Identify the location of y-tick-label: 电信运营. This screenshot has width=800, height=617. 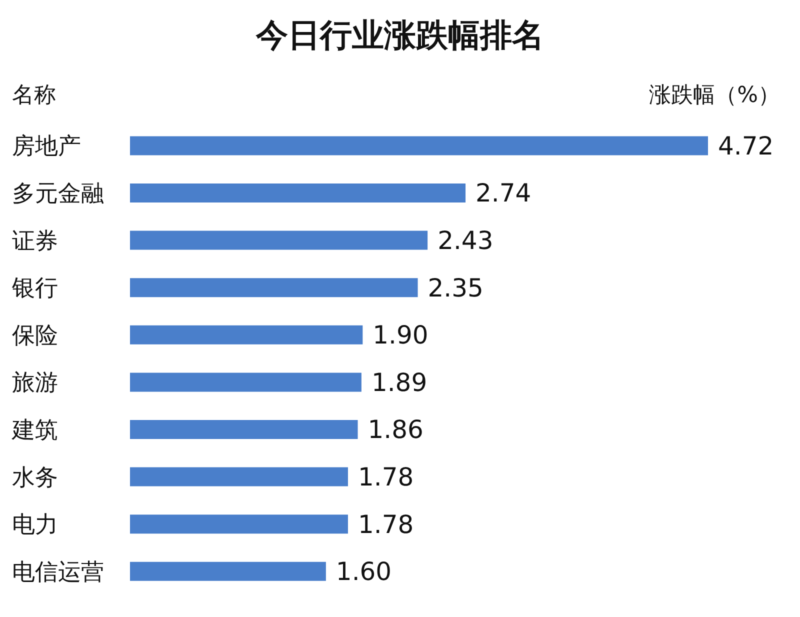
(58, 572).